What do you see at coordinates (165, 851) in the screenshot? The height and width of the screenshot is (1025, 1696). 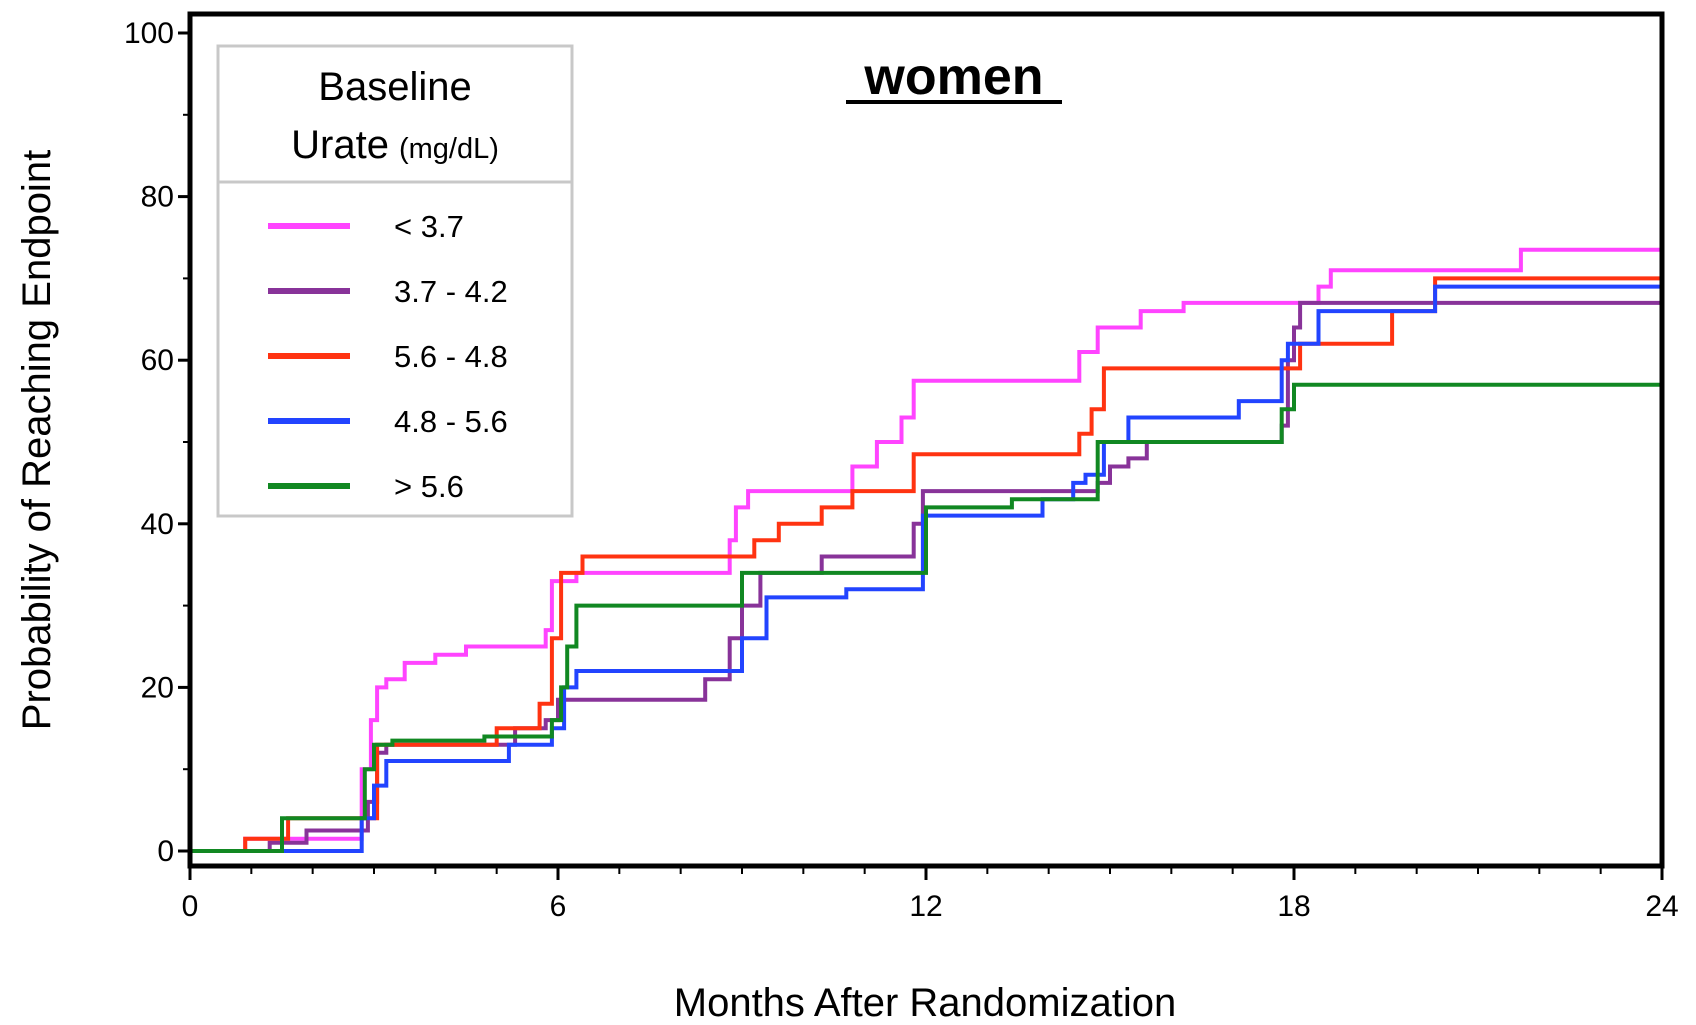 I see `y-tick-label: 0` at bounding box center [165, 851].